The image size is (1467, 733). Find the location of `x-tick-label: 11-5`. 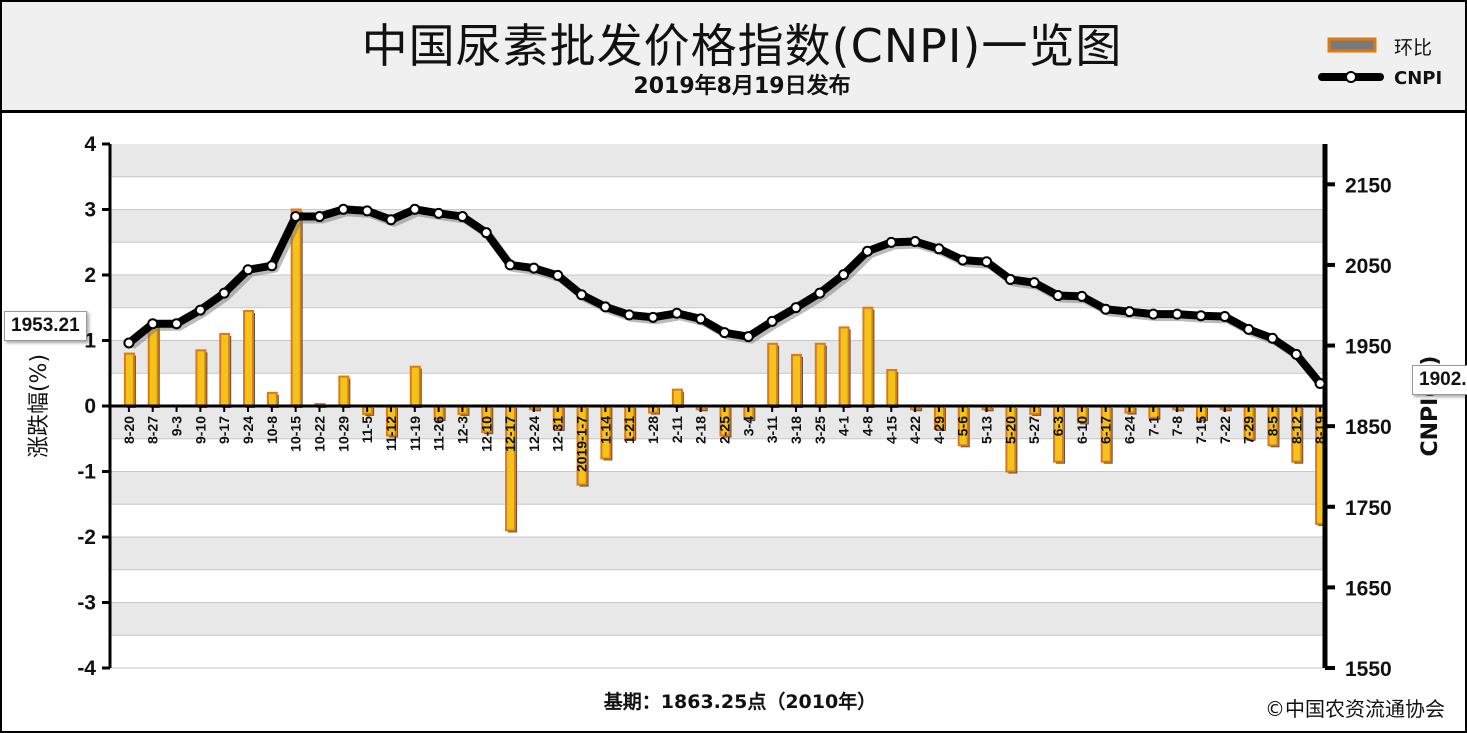

x-tick-label: 11-5 is located at coordinates (367, 429).